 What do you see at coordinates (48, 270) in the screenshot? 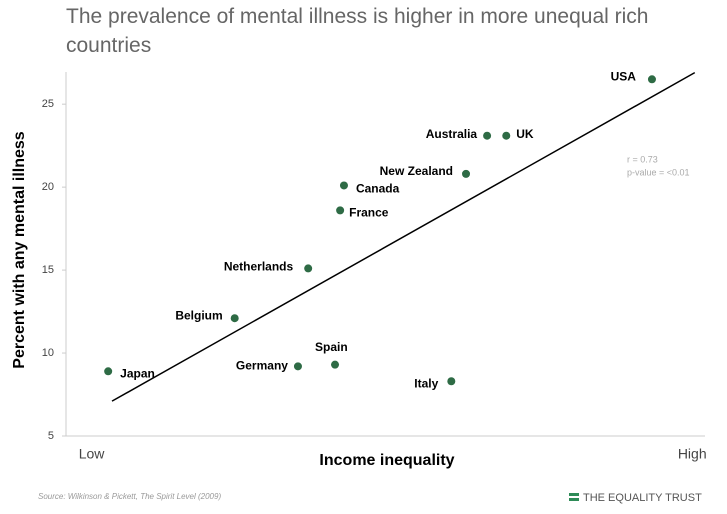
I see `y-tick-label: 15` at bounding box center [48, 270].